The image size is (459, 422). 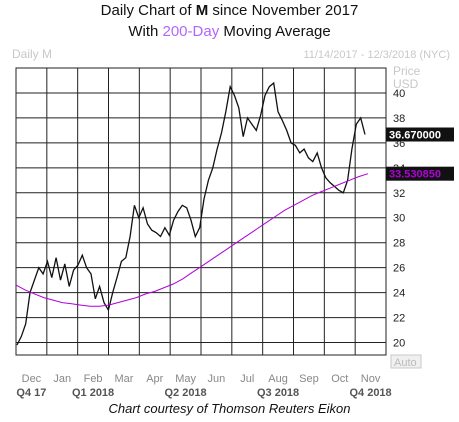 I want to click on x-tick-label: Dec, so click(x=32, y=379).